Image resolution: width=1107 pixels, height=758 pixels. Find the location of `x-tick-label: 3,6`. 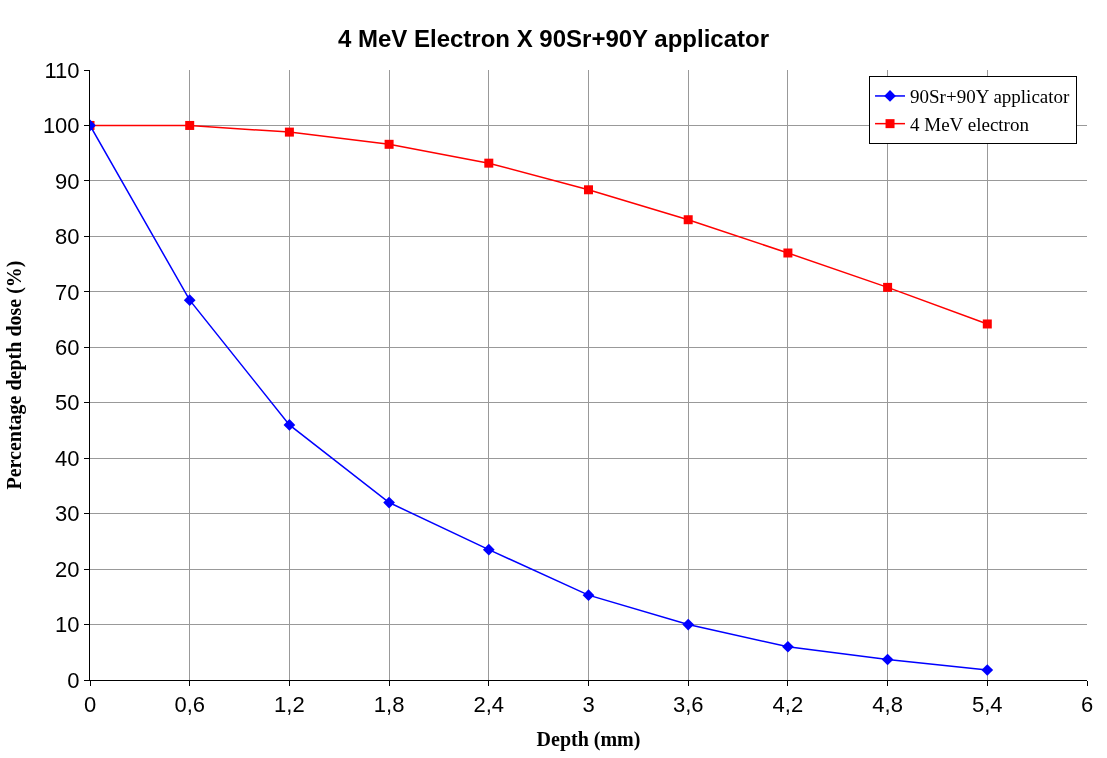

x-tick-label: 3,6 is located at coordinates (688, 705).